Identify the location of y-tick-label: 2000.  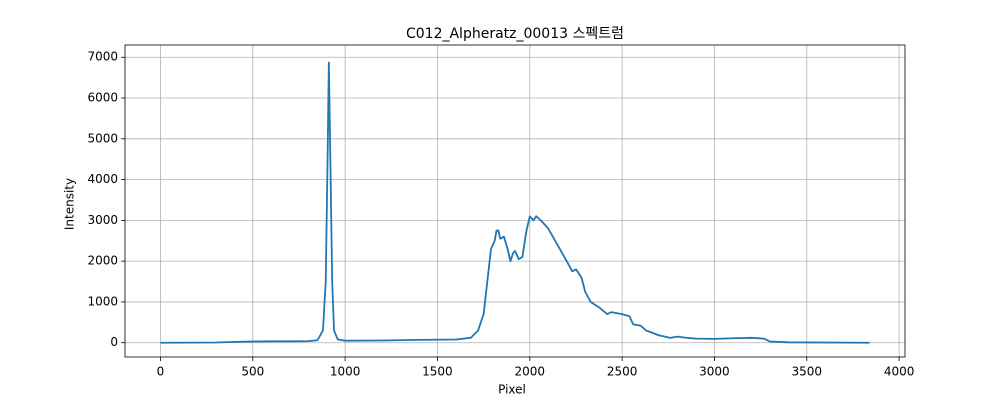
(102, 261).